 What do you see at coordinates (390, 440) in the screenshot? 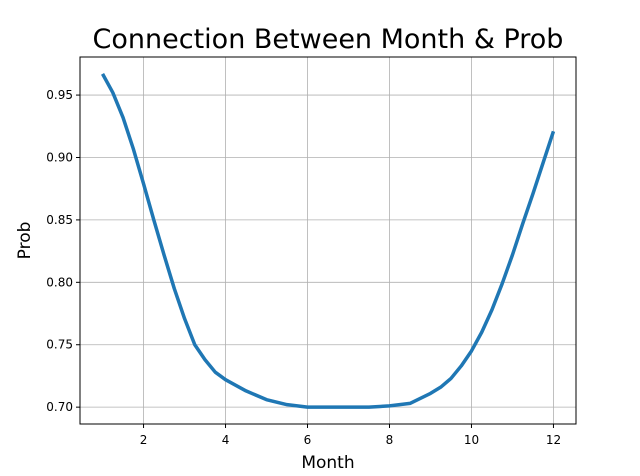
I see `x-tick-label: 8` at bounding box center [390, 440].